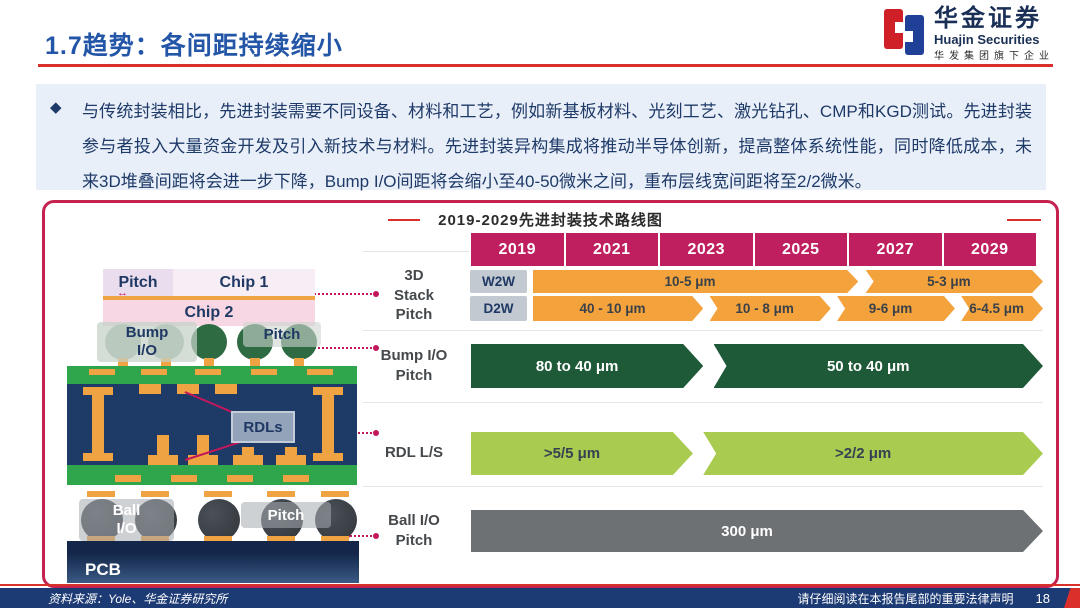  Describe the element at coordinates (905, 598) in the screenshot. I see `footer-legal-notice: 请仔细阅读在本报告尾部的重要法律声明` at that location.